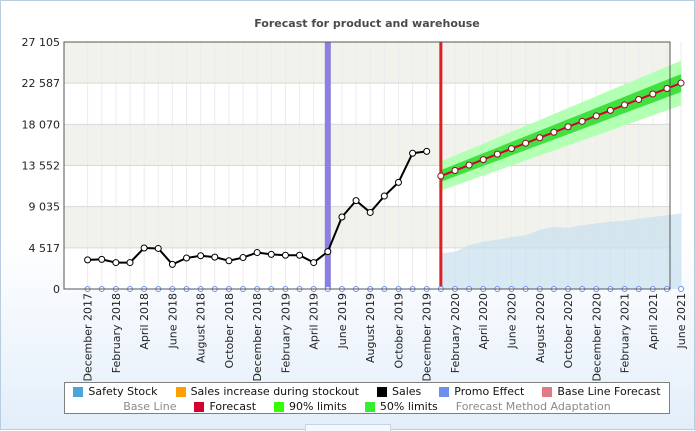  Describe the element at coordinates (399, 331) in the screenshot. I see `x-tick-label: October 2019` at that location.